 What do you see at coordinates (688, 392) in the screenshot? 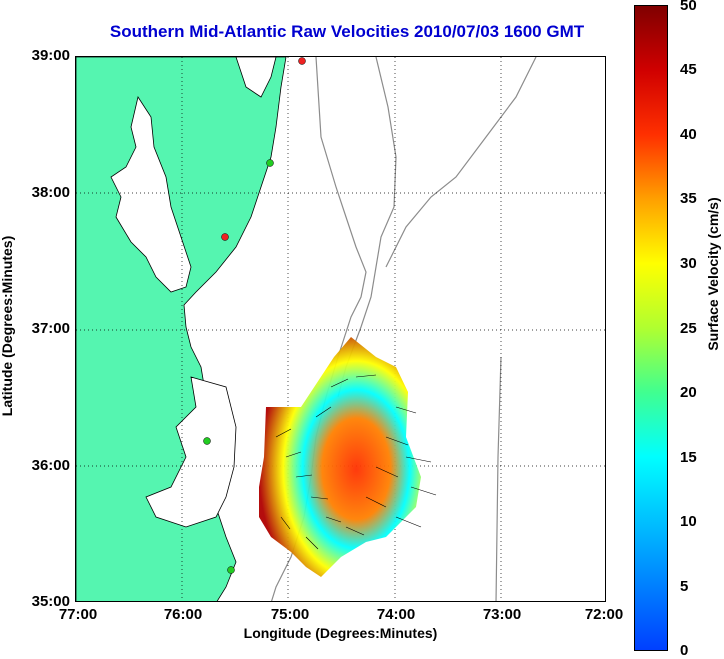
I see `colorbar-tick-label: 20` at bounding box center [688, 392].